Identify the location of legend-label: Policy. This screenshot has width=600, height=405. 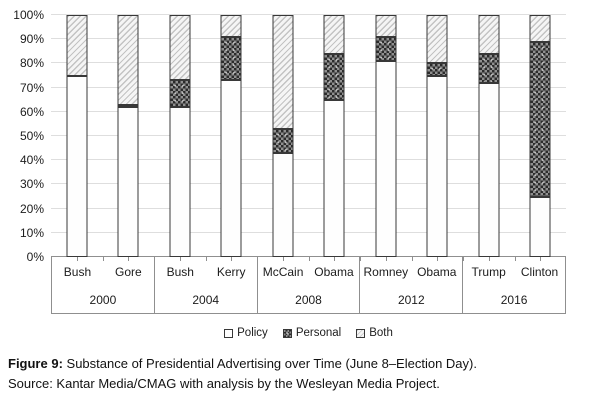
(252, 333).